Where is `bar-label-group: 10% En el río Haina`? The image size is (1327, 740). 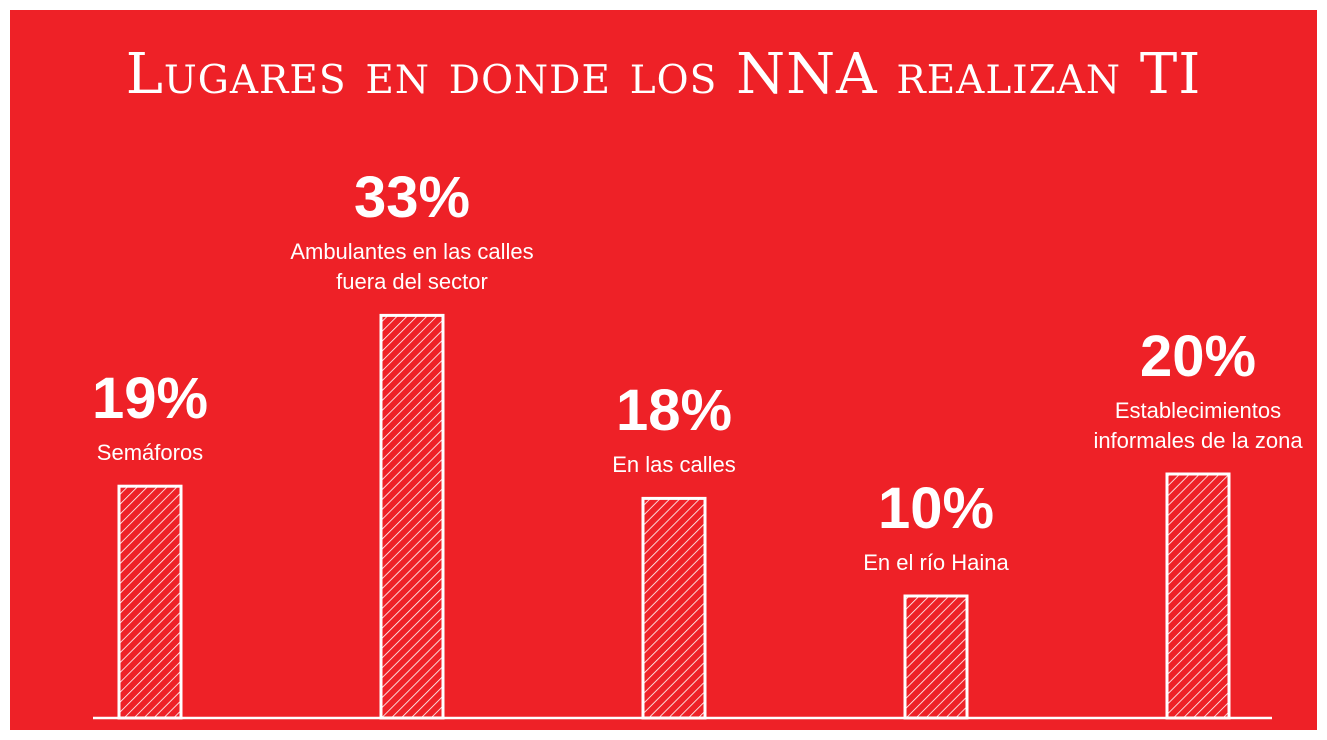
bar-label-group: 10% En el río Haina is located at coordinates (936, 527).